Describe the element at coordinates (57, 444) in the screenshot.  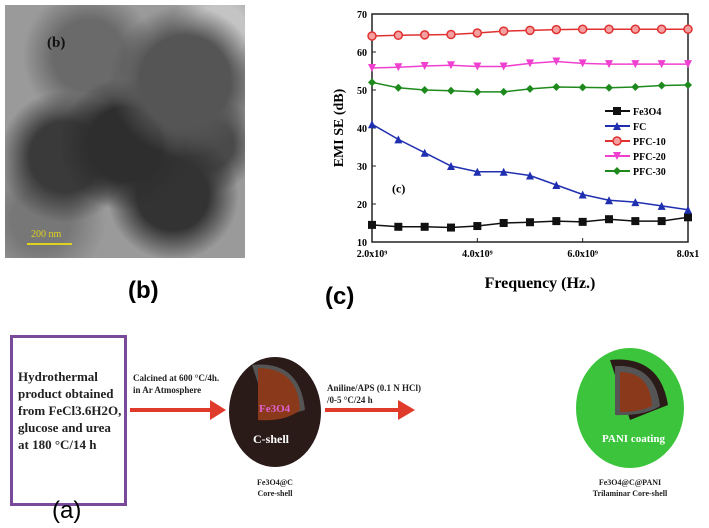
I see `box-text-line: at 180 °C/14 h` at that location.